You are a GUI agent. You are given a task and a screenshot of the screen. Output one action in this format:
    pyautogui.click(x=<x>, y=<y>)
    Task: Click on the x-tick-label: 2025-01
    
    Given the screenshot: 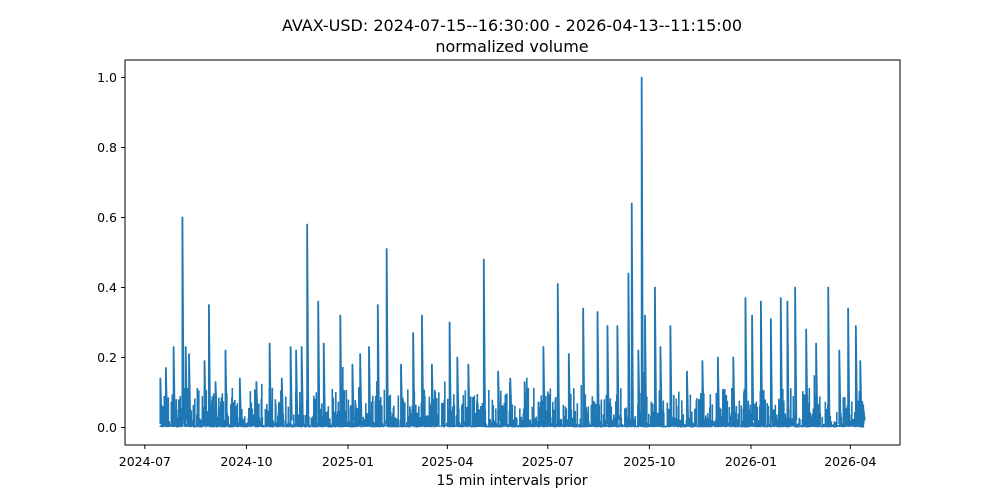 What is the action you would take?
    pyautogui.click(x=348, y=461)
    